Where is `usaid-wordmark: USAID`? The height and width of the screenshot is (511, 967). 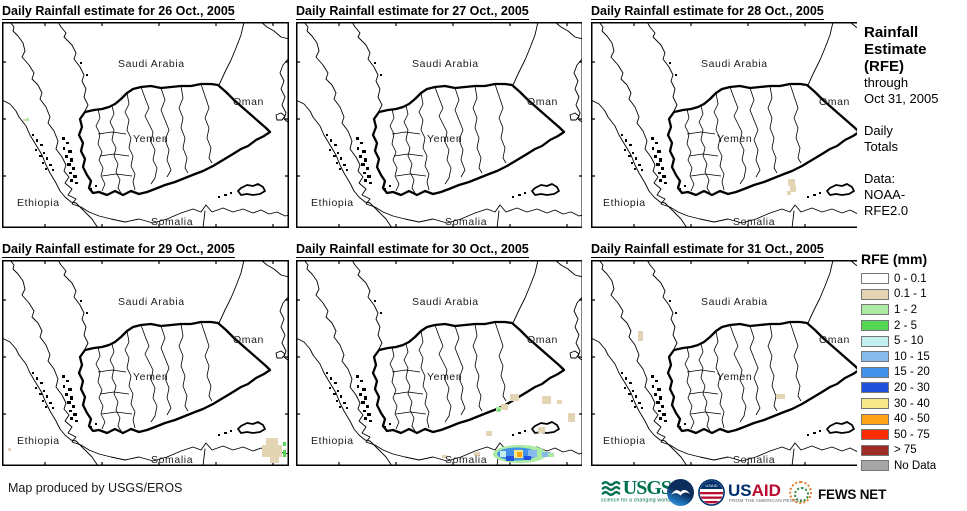
usaid-wordmark: USAID is located at coordinates (754, 490).